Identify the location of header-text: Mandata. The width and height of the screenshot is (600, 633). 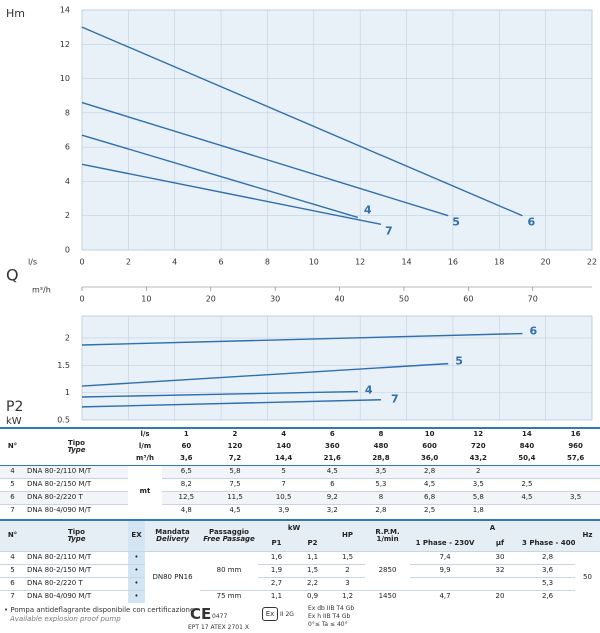
(172, 531).